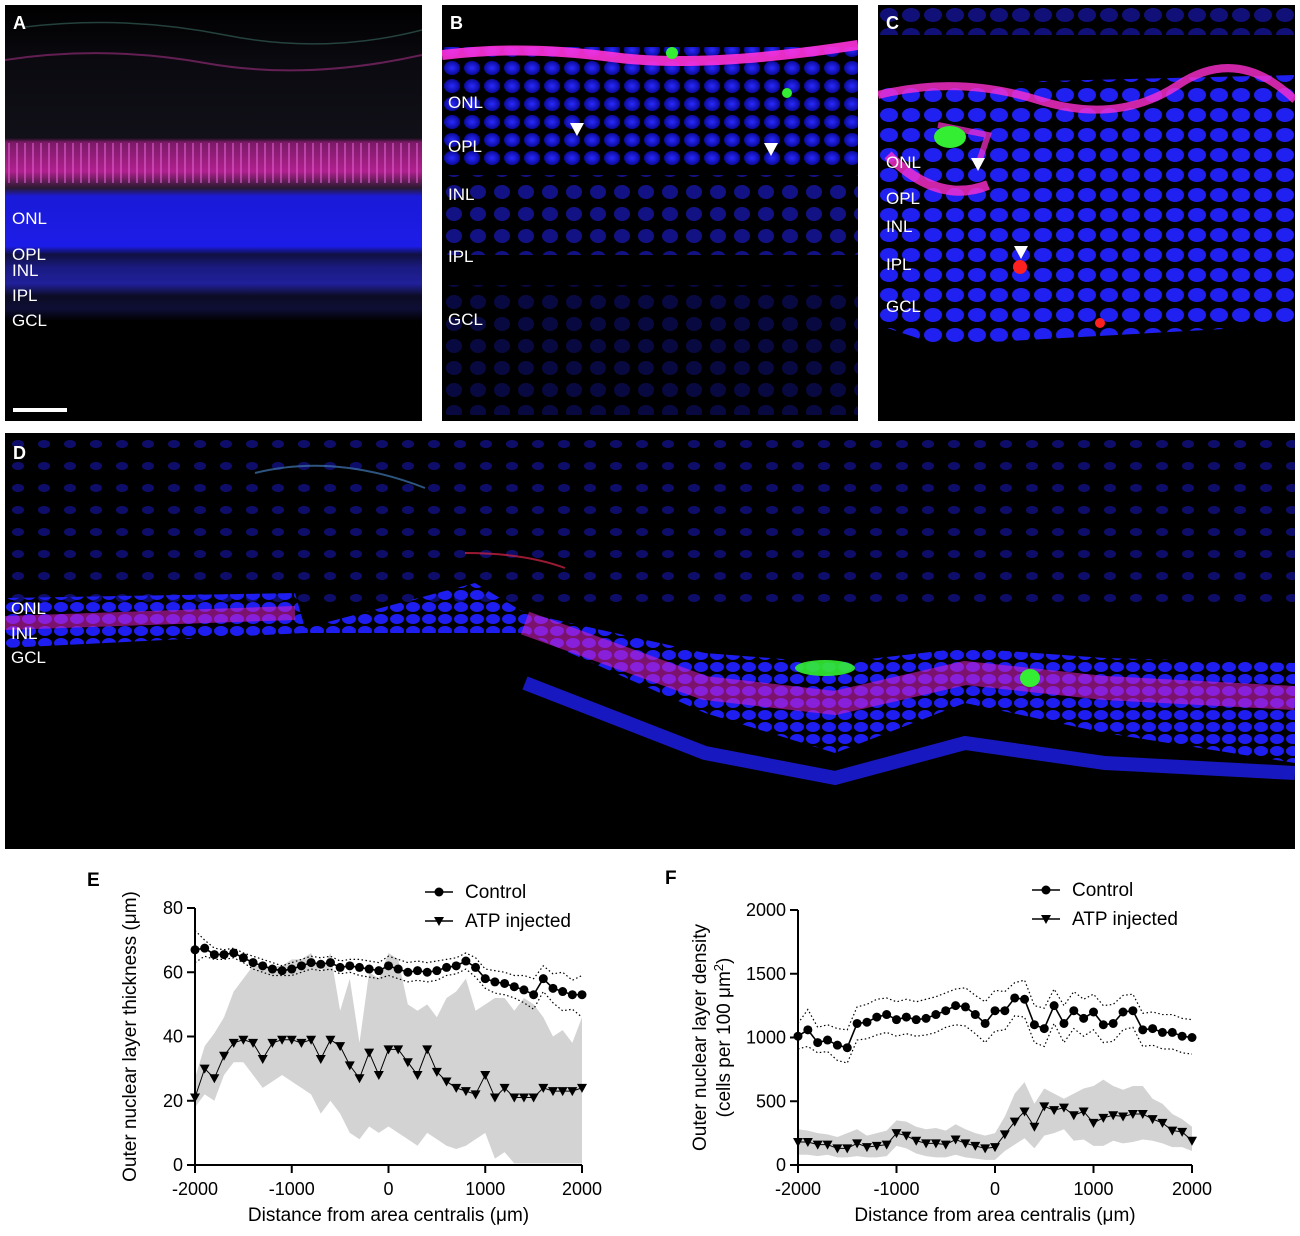 This screenshot has width=1300, height=1236. Describe the element at coordinates (495, 892) in the screenshot. I see `legend-label: Control` at that location.